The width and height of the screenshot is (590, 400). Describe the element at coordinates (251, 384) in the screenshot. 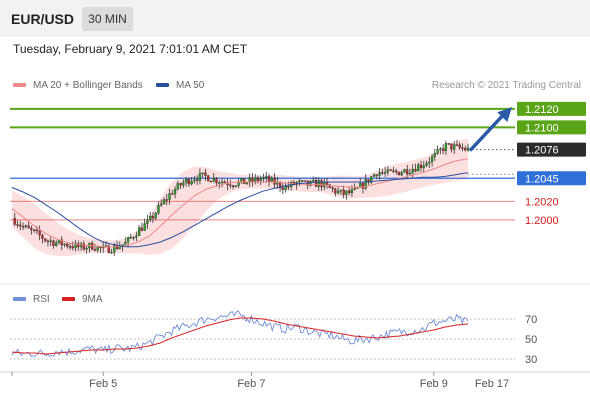

I see `x-tick-label: Feb 7` at that location.